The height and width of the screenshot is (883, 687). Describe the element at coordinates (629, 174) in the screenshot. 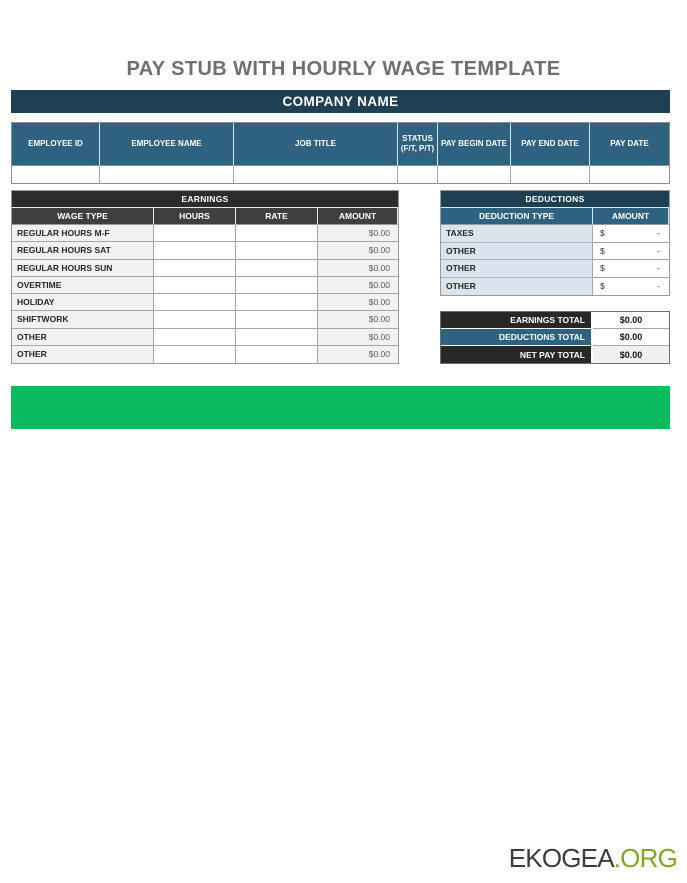

I see `pay-date-cell` at that location.